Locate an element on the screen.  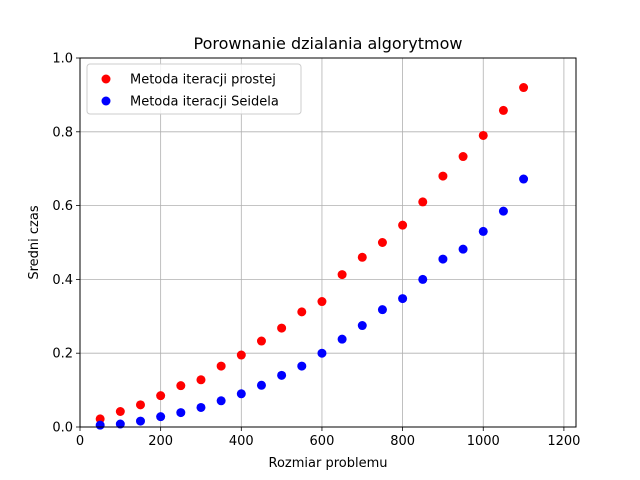
legend-label: Metoda iteracji Seidela is located at coordinates (204, 102).